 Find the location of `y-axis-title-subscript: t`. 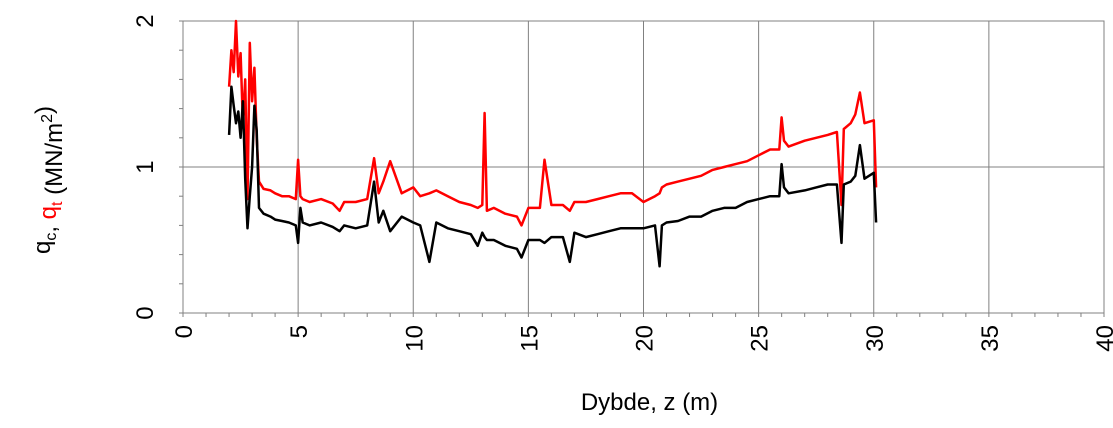

y-axis-title-subscript: t is located at coordinates (57, 203).